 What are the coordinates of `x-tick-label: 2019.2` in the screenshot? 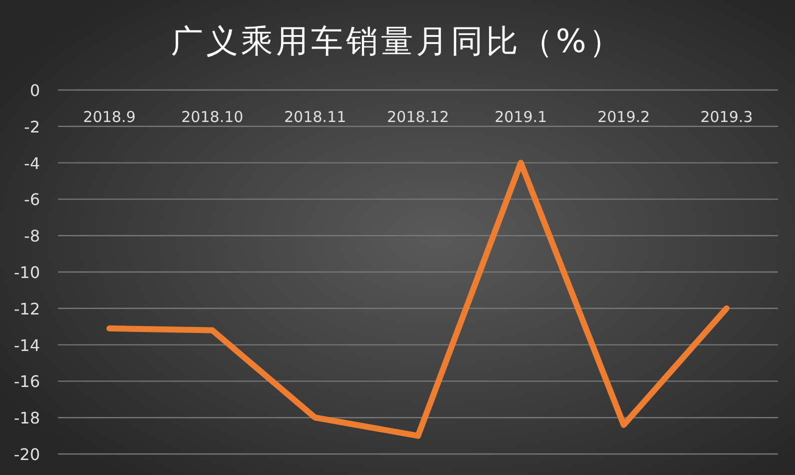 It's located at (623, 117).